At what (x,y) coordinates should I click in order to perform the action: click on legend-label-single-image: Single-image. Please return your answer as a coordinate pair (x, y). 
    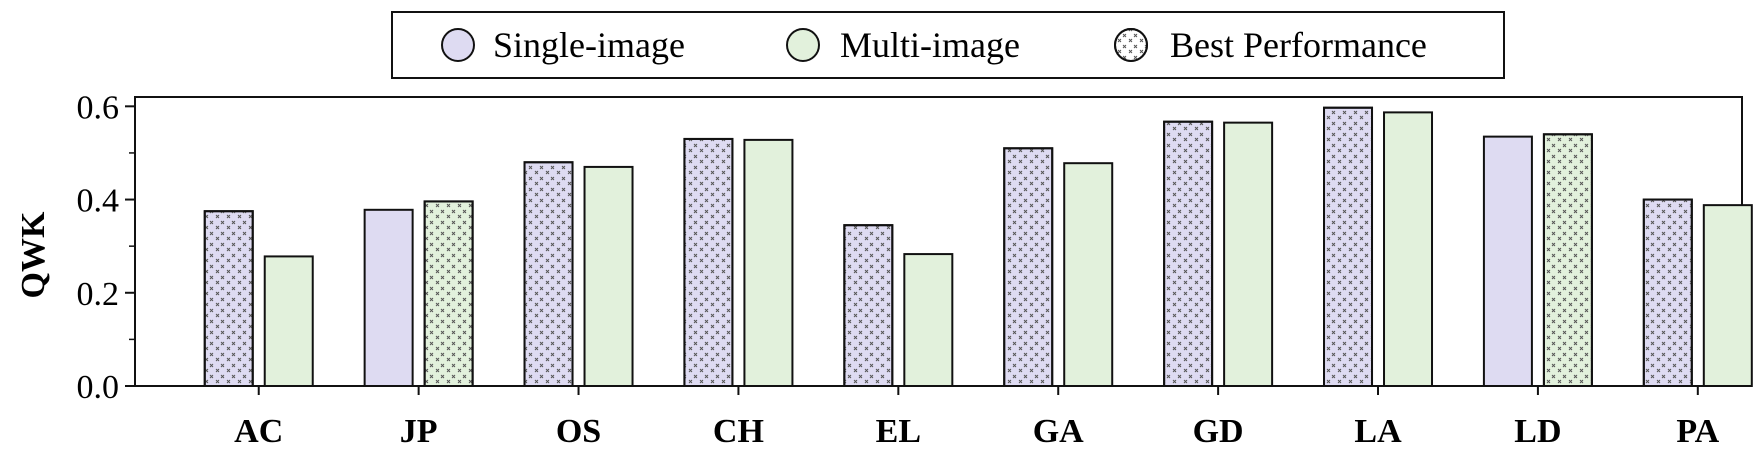
    Looking at the image, I should click on (589, 45).